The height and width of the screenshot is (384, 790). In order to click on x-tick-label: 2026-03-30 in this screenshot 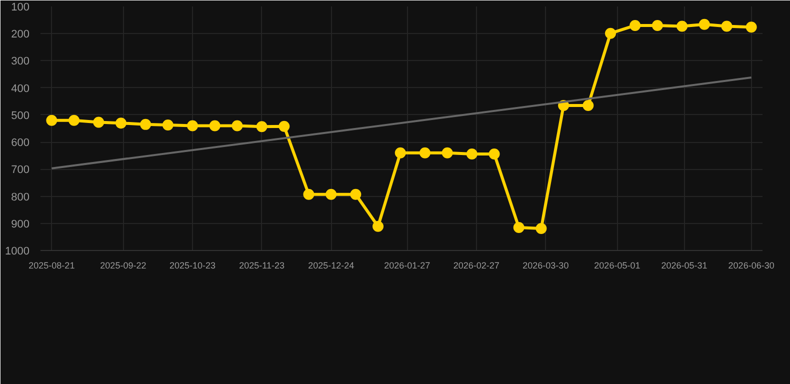, I will do `click(545, 265)`.